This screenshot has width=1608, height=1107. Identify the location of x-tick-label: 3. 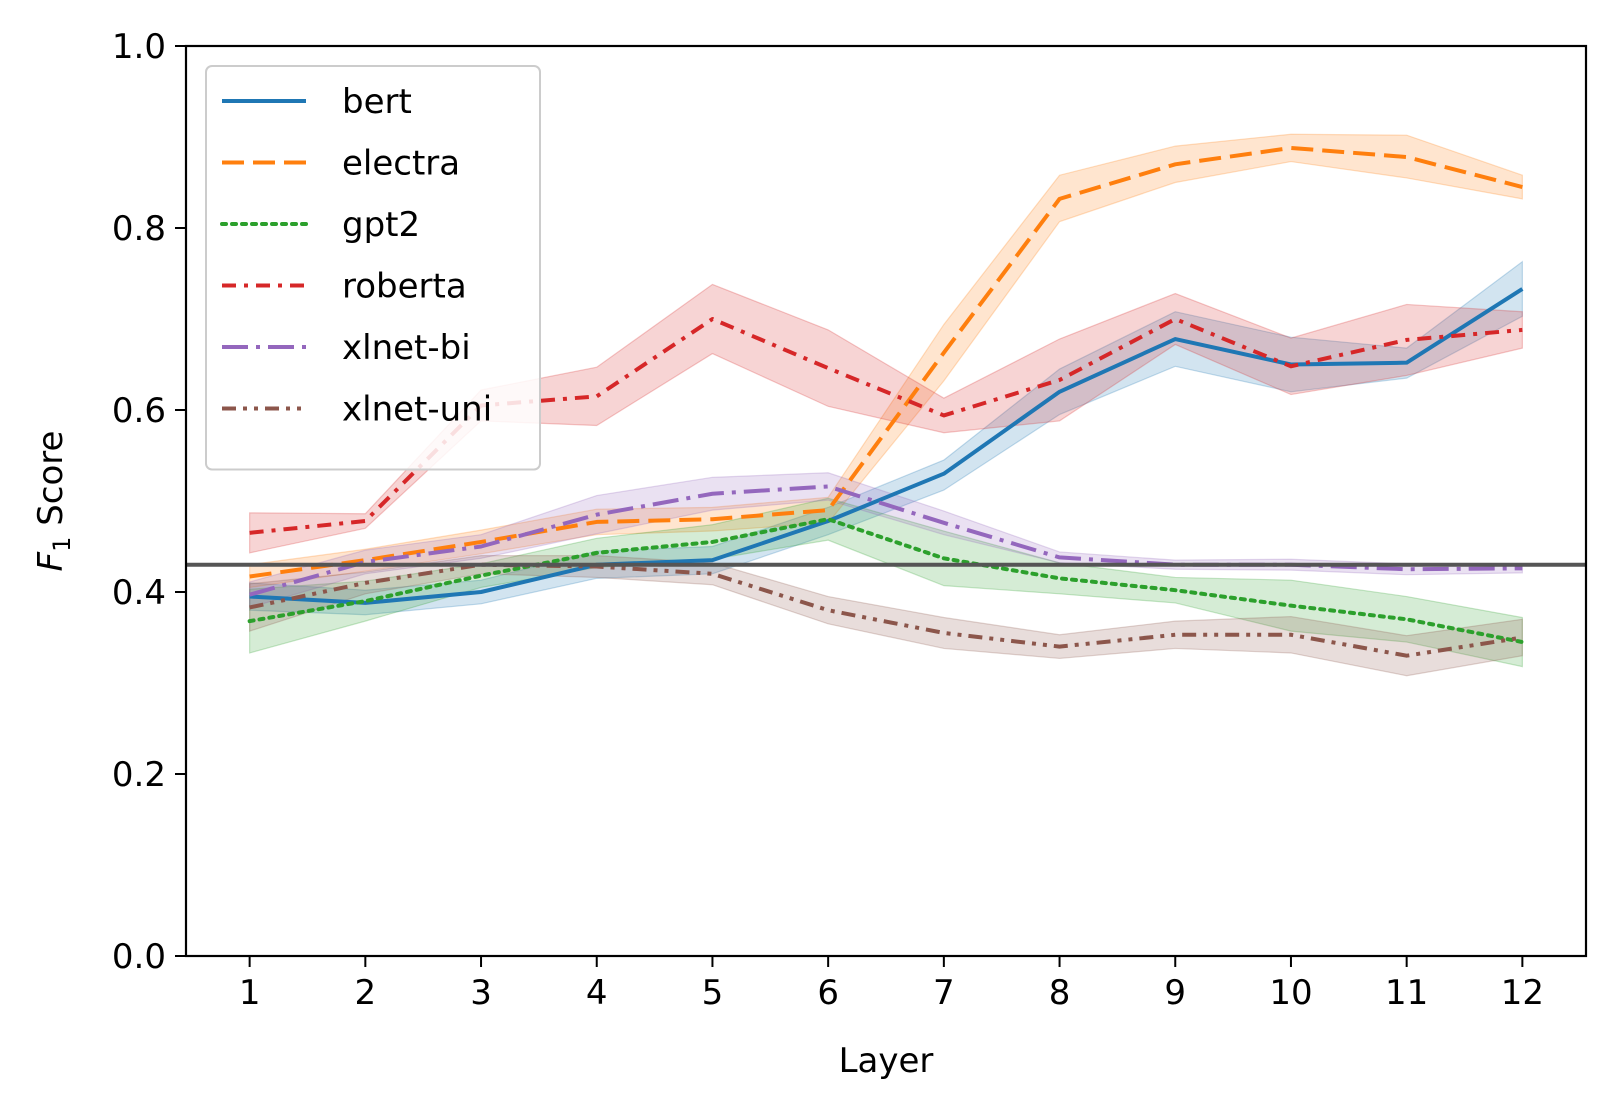
(481, 993).